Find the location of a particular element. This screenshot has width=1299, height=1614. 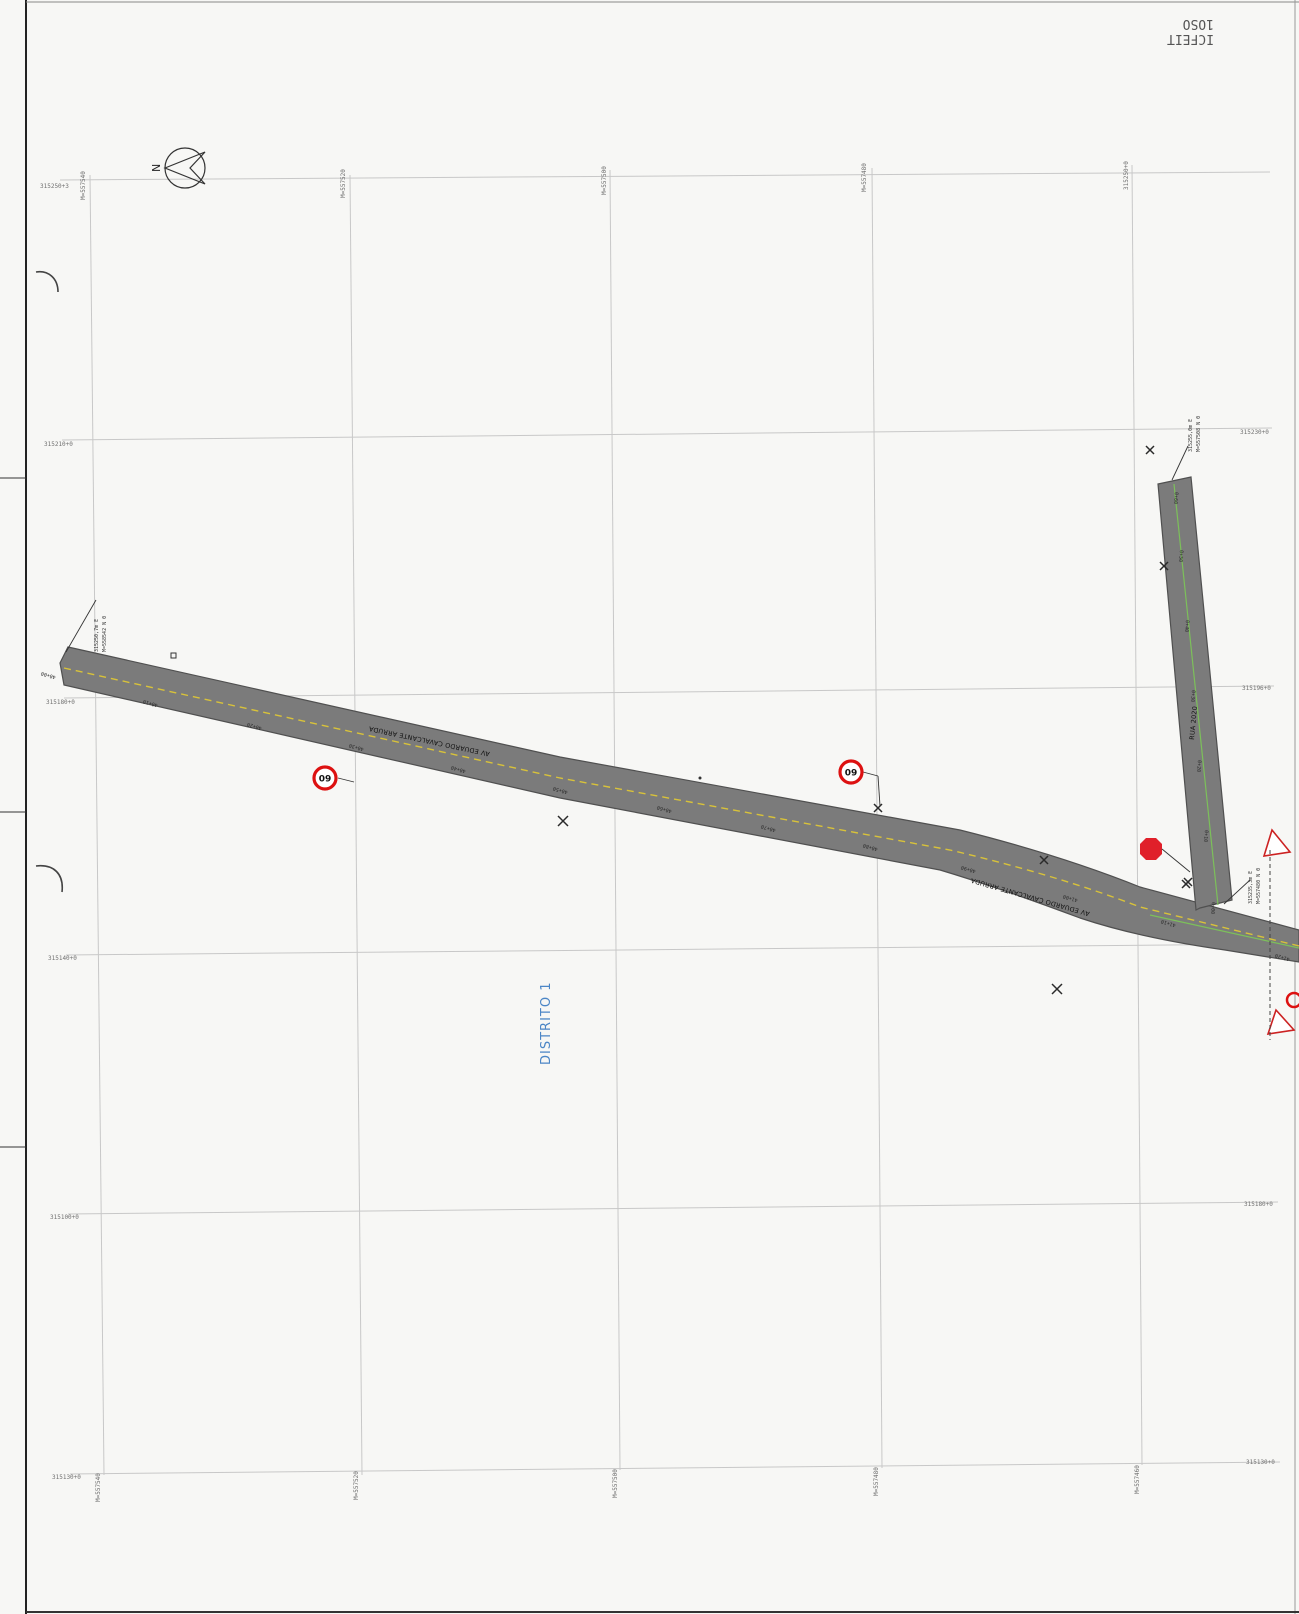

point-marker is located at coordinates (700, 778).